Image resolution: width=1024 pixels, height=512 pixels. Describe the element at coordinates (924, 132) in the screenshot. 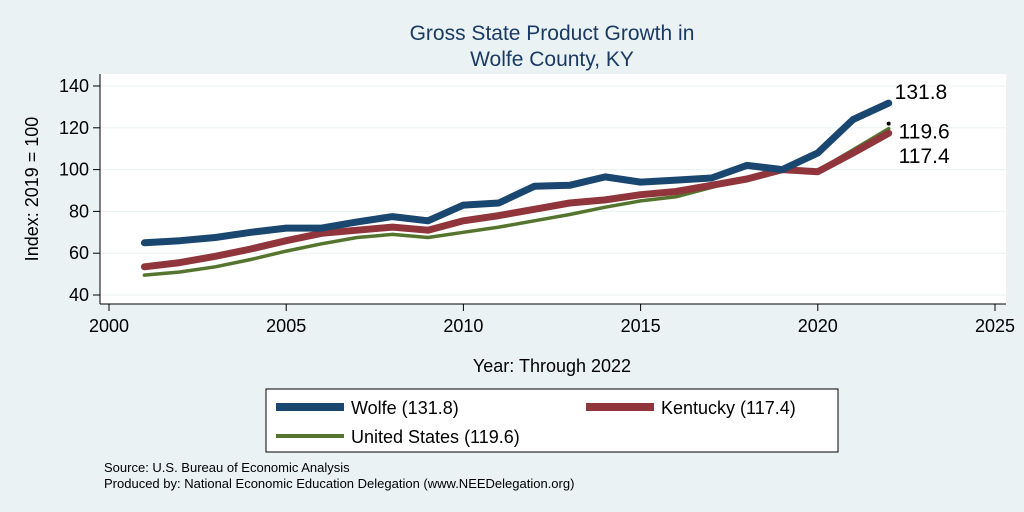

I see `end-label-united-states: 119.6` at that location.